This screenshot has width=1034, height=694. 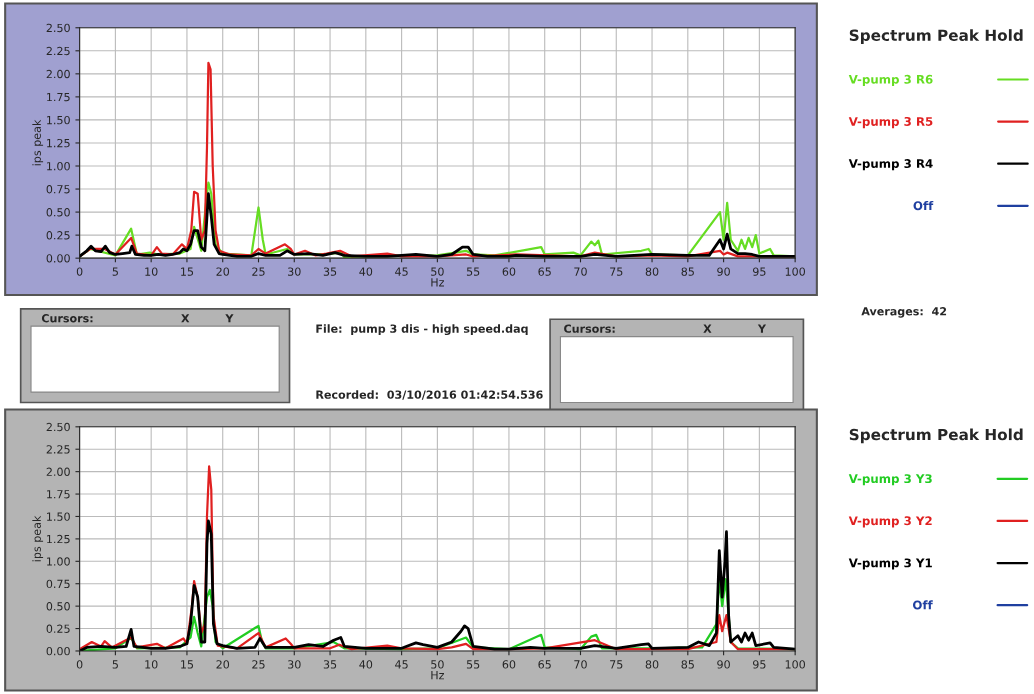 I want to click on text: Averages: 42, so click(x=904, y=312).